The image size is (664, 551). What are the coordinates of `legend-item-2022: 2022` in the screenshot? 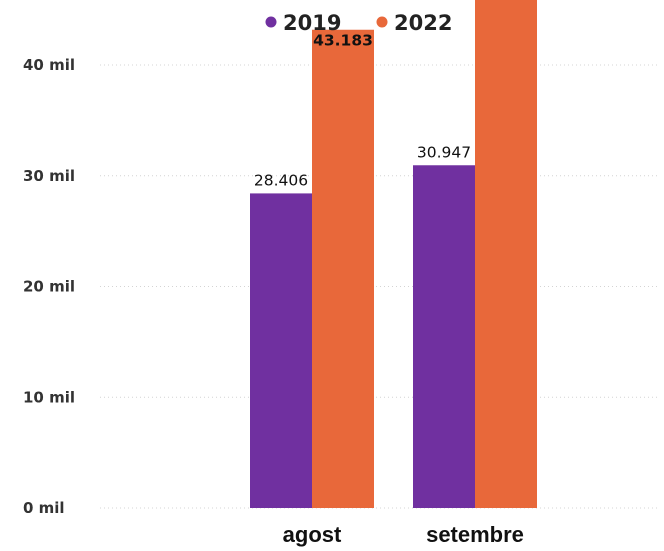 It's located at (414, 23).